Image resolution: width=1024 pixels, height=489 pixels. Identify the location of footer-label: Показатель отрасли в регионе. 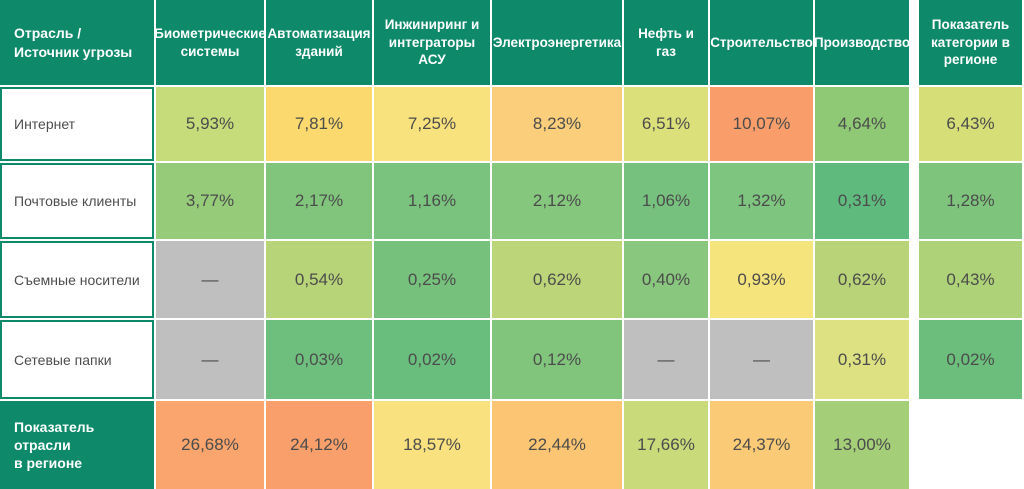
(77, 445).